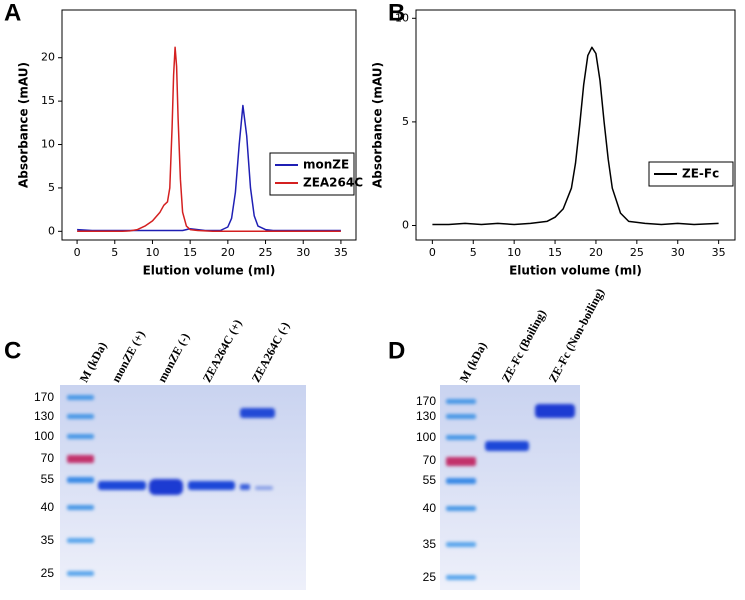 Image resolution: width=745 pixels, height=600 pixels. Describe the element at coordinates (524, 346) in the screenshot. I see `lane-label: ZE-Fc (Boiling)` at that location.